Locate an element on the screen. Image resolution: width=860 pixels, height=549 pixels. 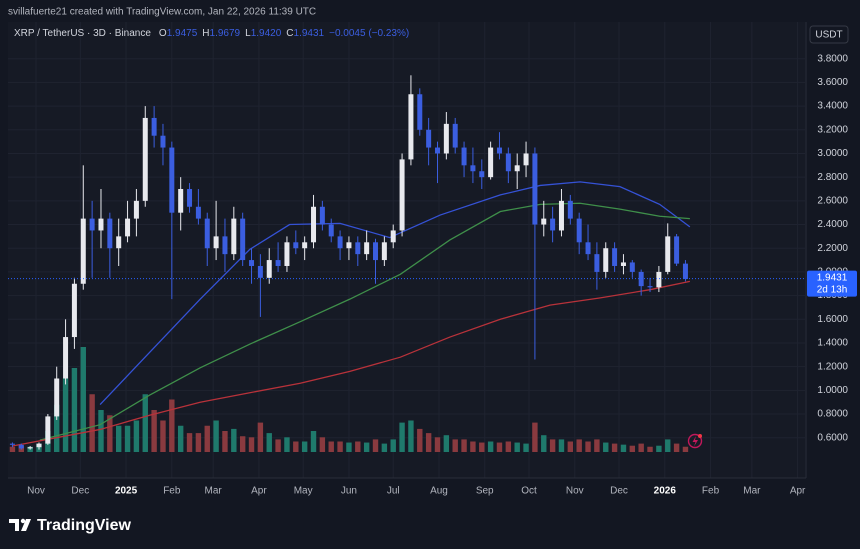
legend-item: H is located at coordinates (205, 33).